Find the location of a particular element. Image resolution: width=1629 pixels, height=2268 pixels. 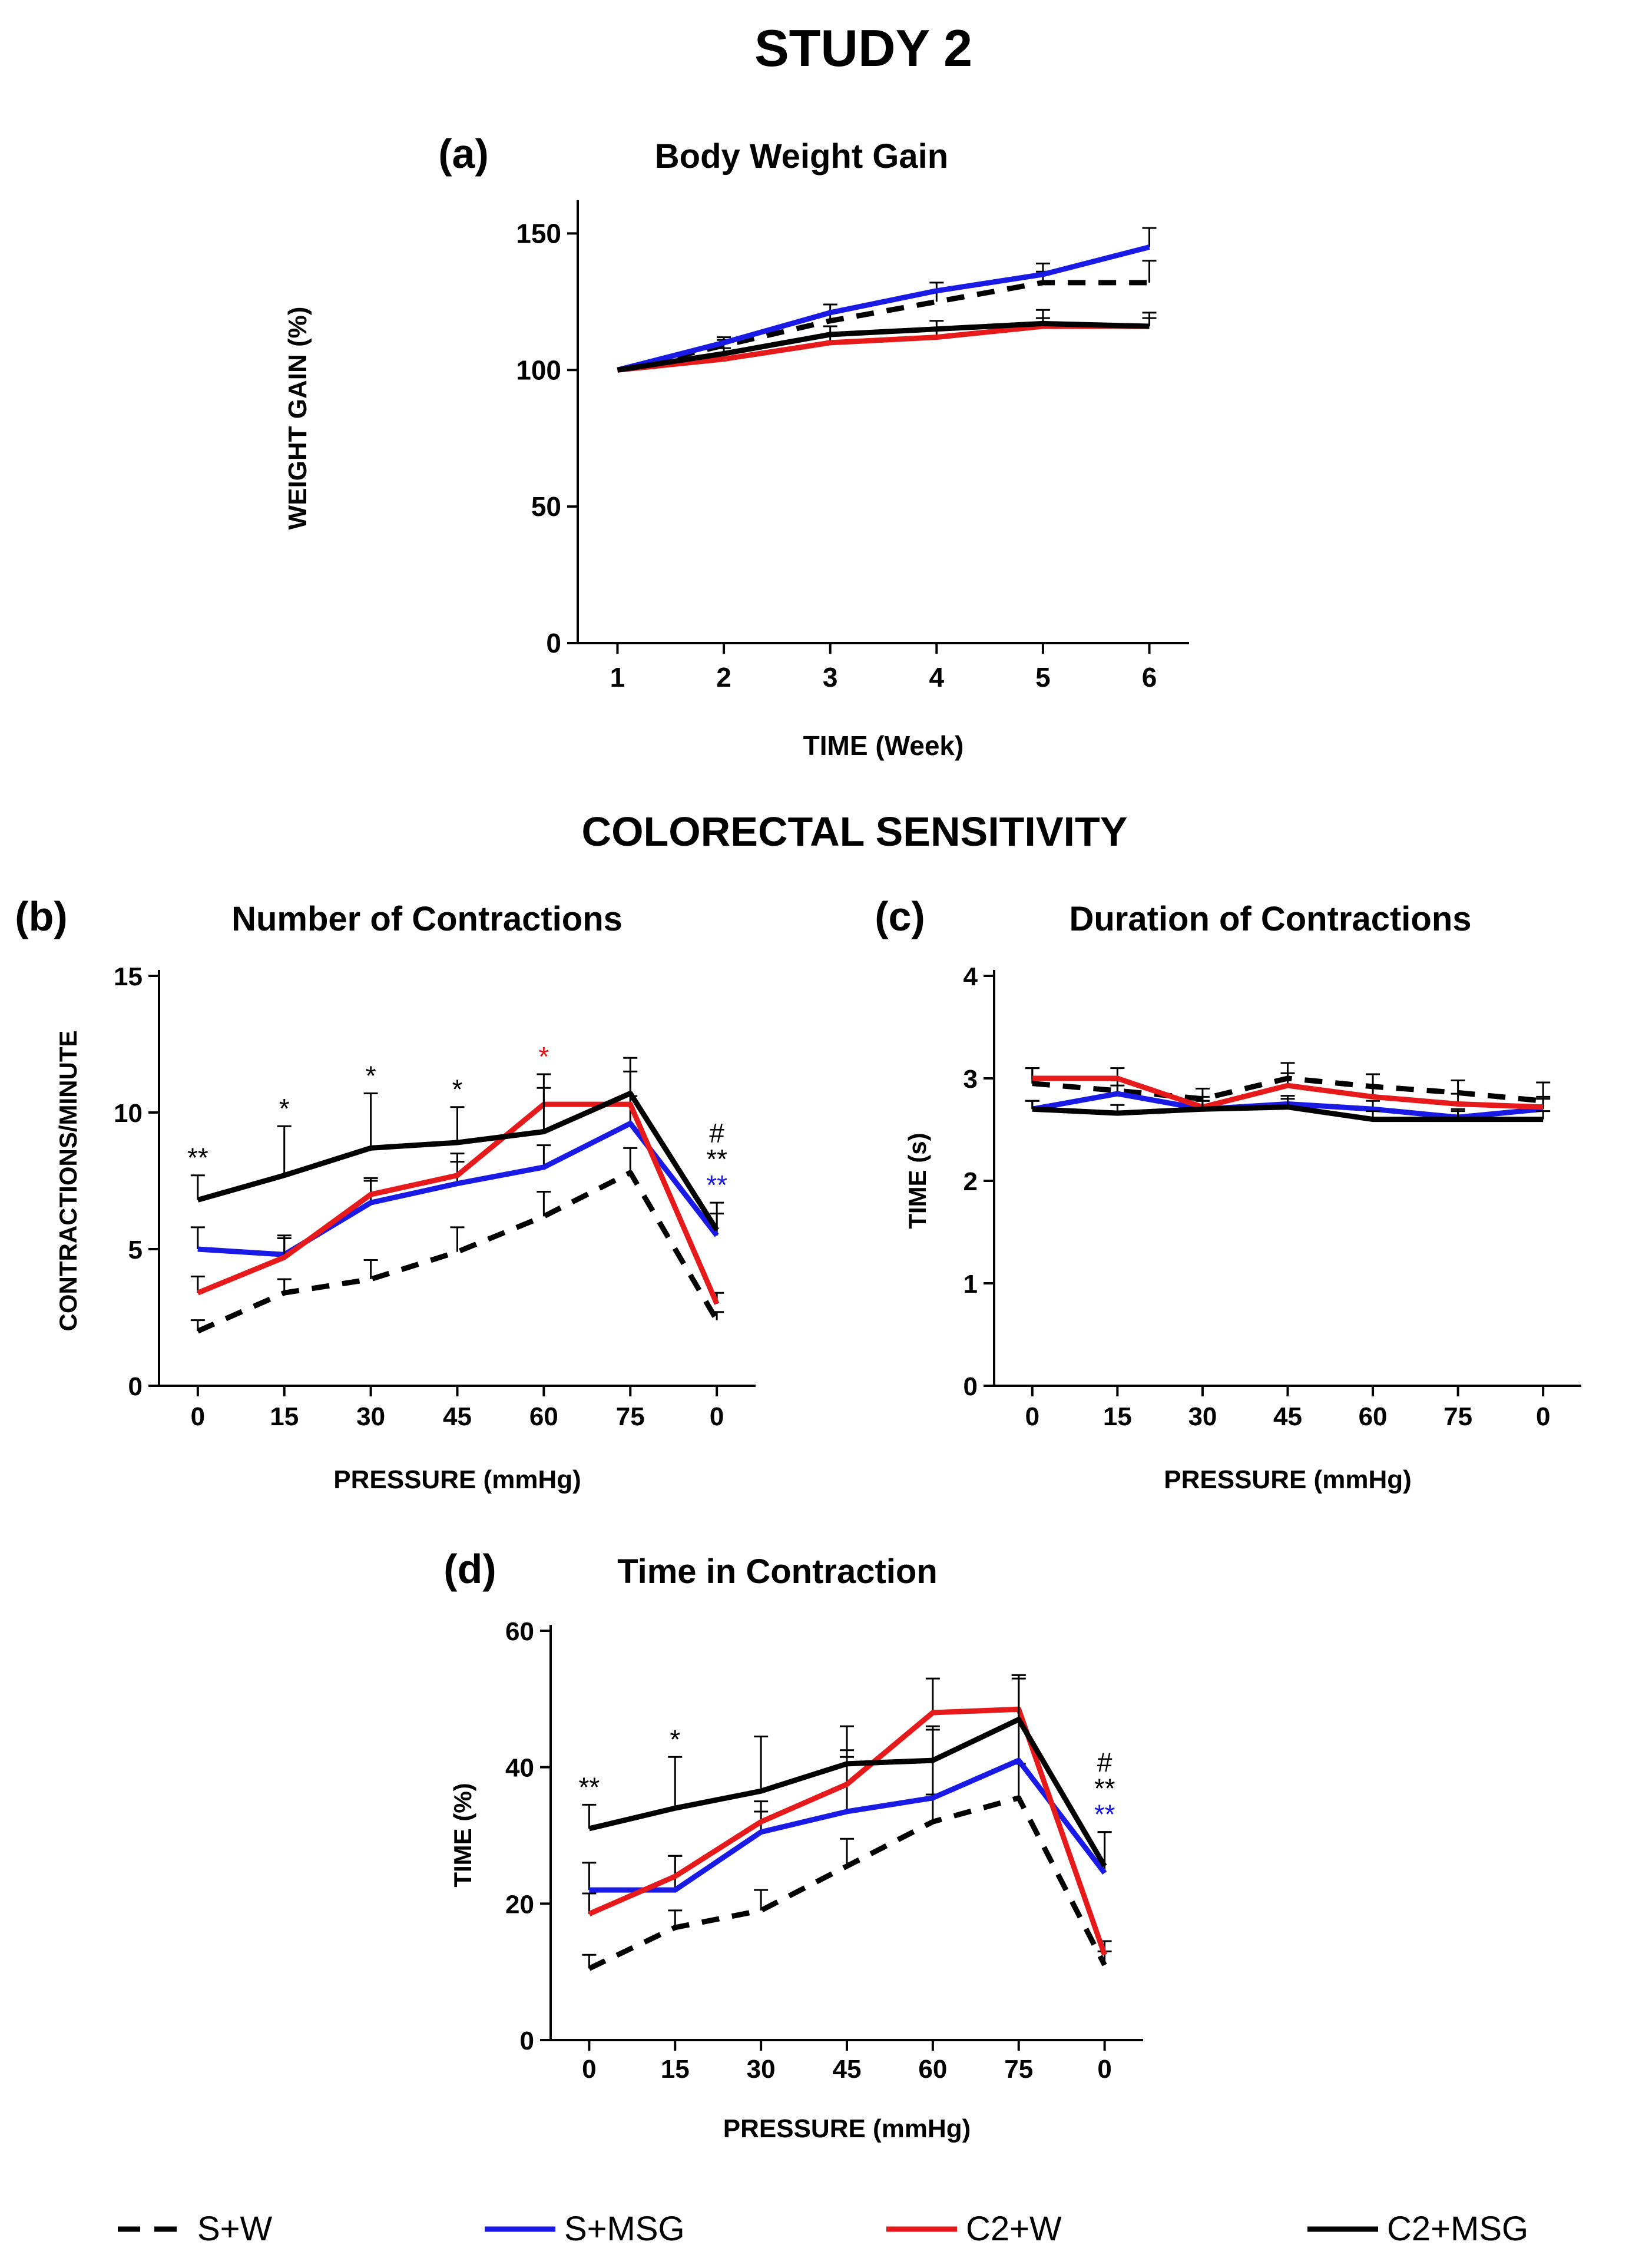

y-tick-label: 2 is located at coordinates (971, 1181).